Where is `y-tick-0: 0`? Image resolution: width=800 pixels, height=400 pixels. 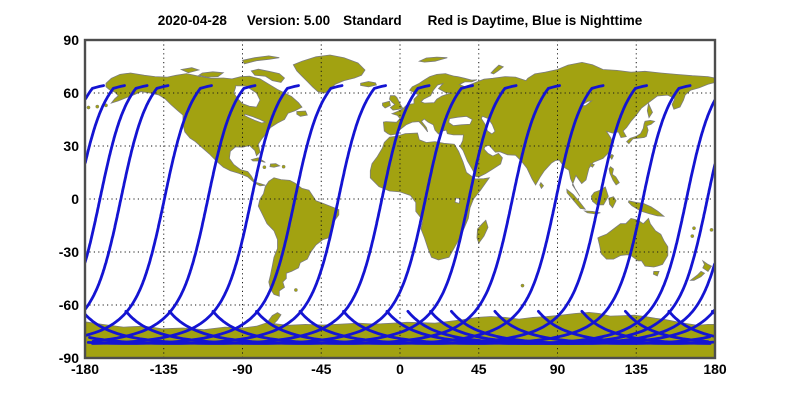 y-tick-0: 0 is located at coordinates (75, 199).